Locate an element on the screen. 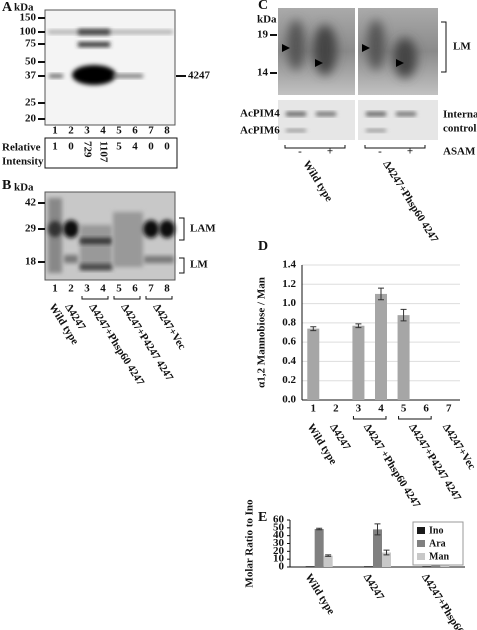 The height and width of the screenshot is (630, 477). intensity-value: 1 is located at coordinates (55, 147).